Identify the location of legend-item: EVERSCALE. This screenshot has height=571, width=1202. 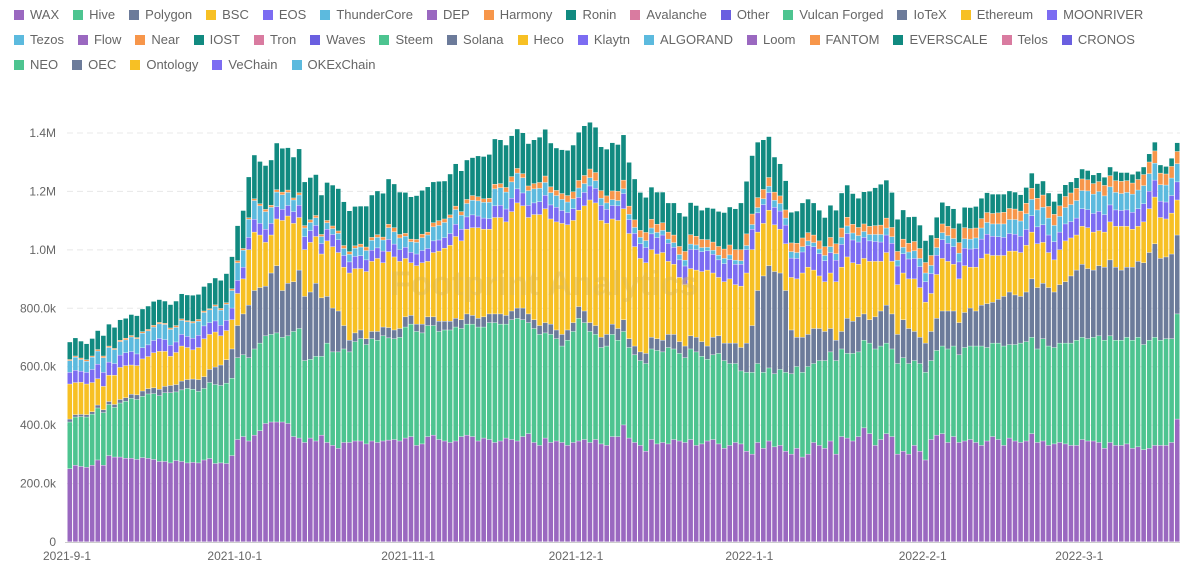
(940, 39).